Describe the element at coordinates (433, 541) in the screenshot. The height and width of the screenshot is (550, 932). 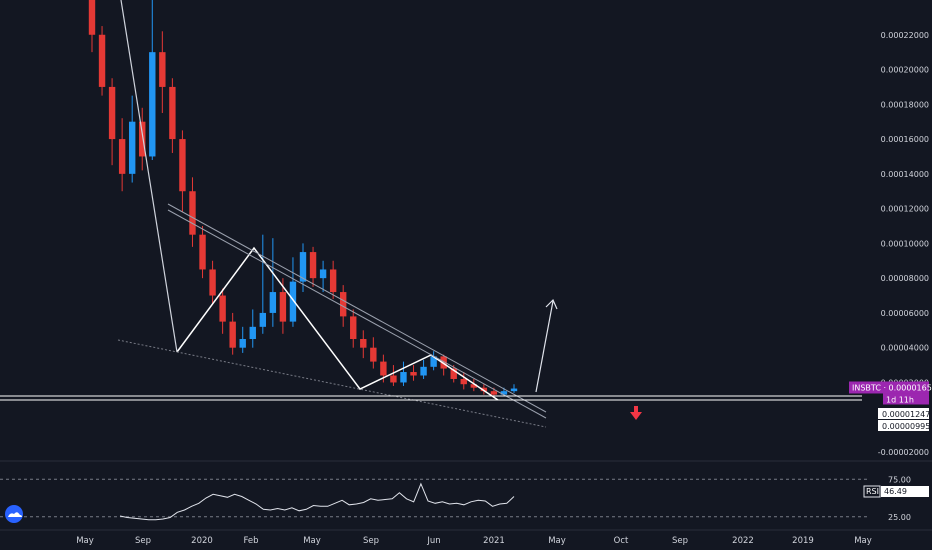
I see `x-tick-label: Jun` at that location.